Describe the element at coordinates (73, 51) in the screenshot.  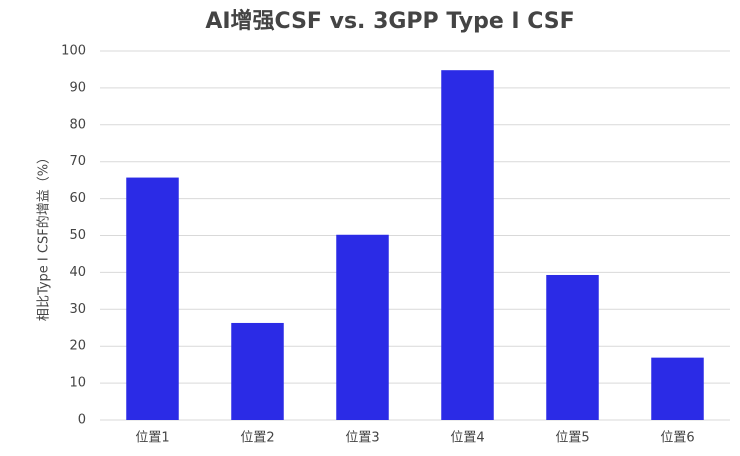
I see `y-tick-label: 100` at that location.